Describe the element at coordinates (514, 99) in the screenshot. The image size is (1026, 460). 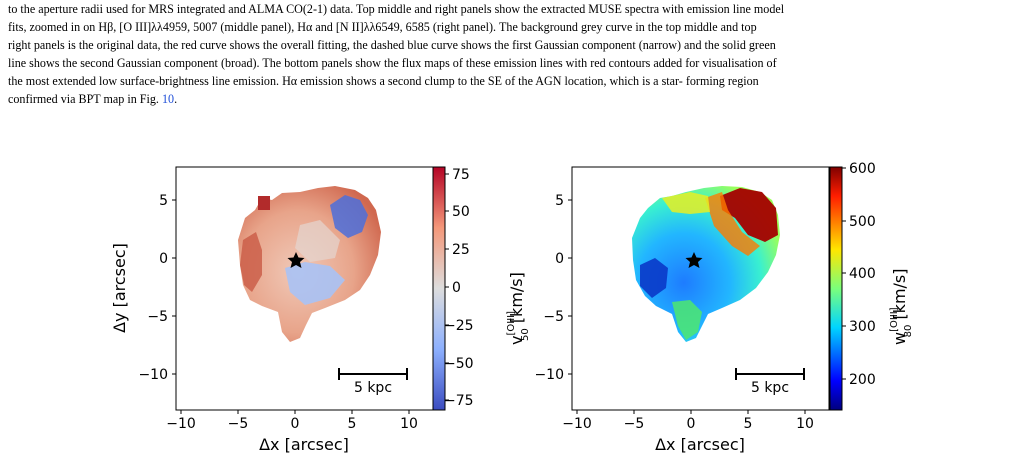
I see `caption-line-6: confirmed via BPT map in Fig. 10.` at that location.